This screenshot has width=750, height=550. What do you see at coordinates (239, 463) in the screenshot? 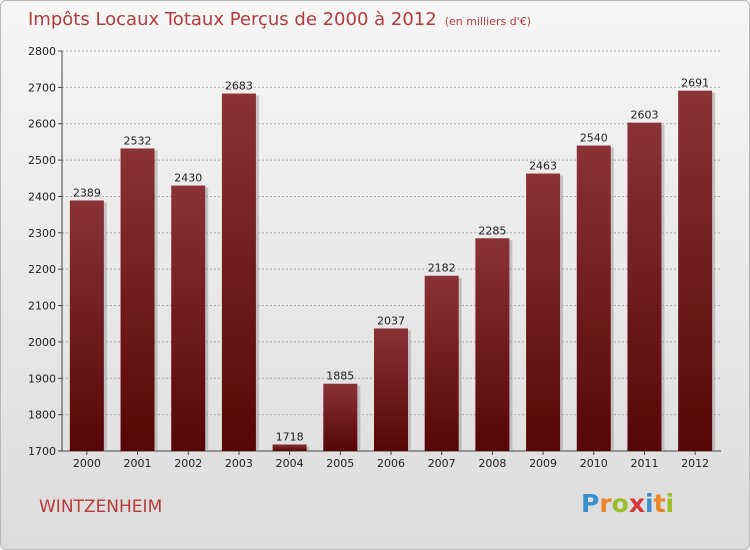
I see `x-tick-label: 2003` at bounding box center [239, 463].